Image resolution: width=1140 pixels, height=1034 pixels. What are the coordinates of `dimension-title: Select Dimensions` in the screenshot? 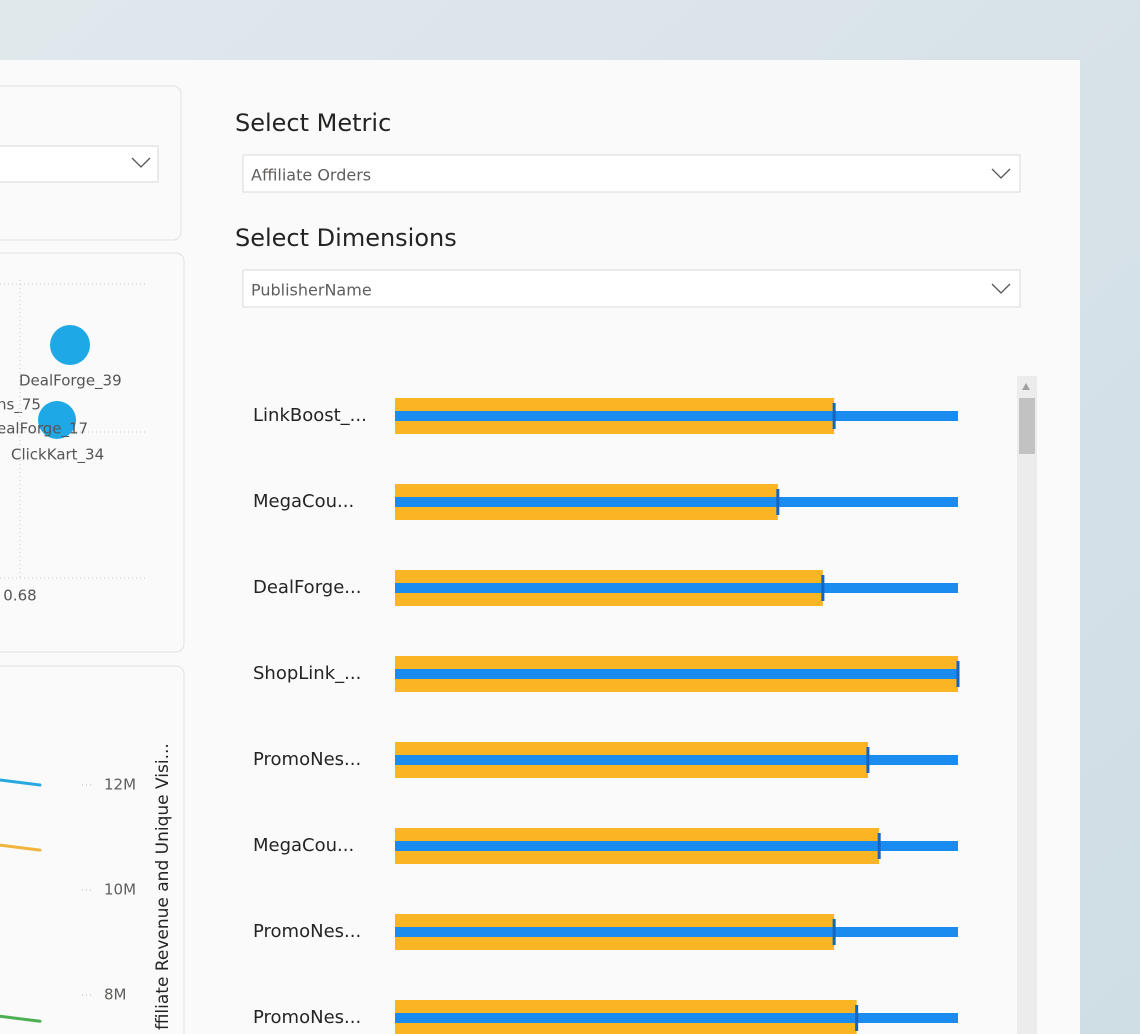 It's located at (346, 238).